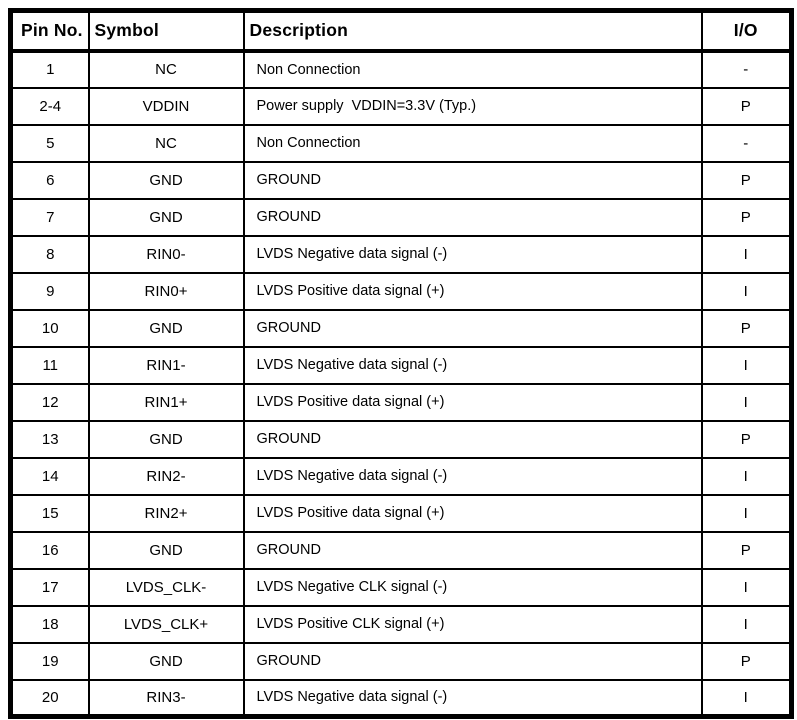 This screenshot has height=720, width=797. I want to click on column-header-io: I/O, so click(746, 31).